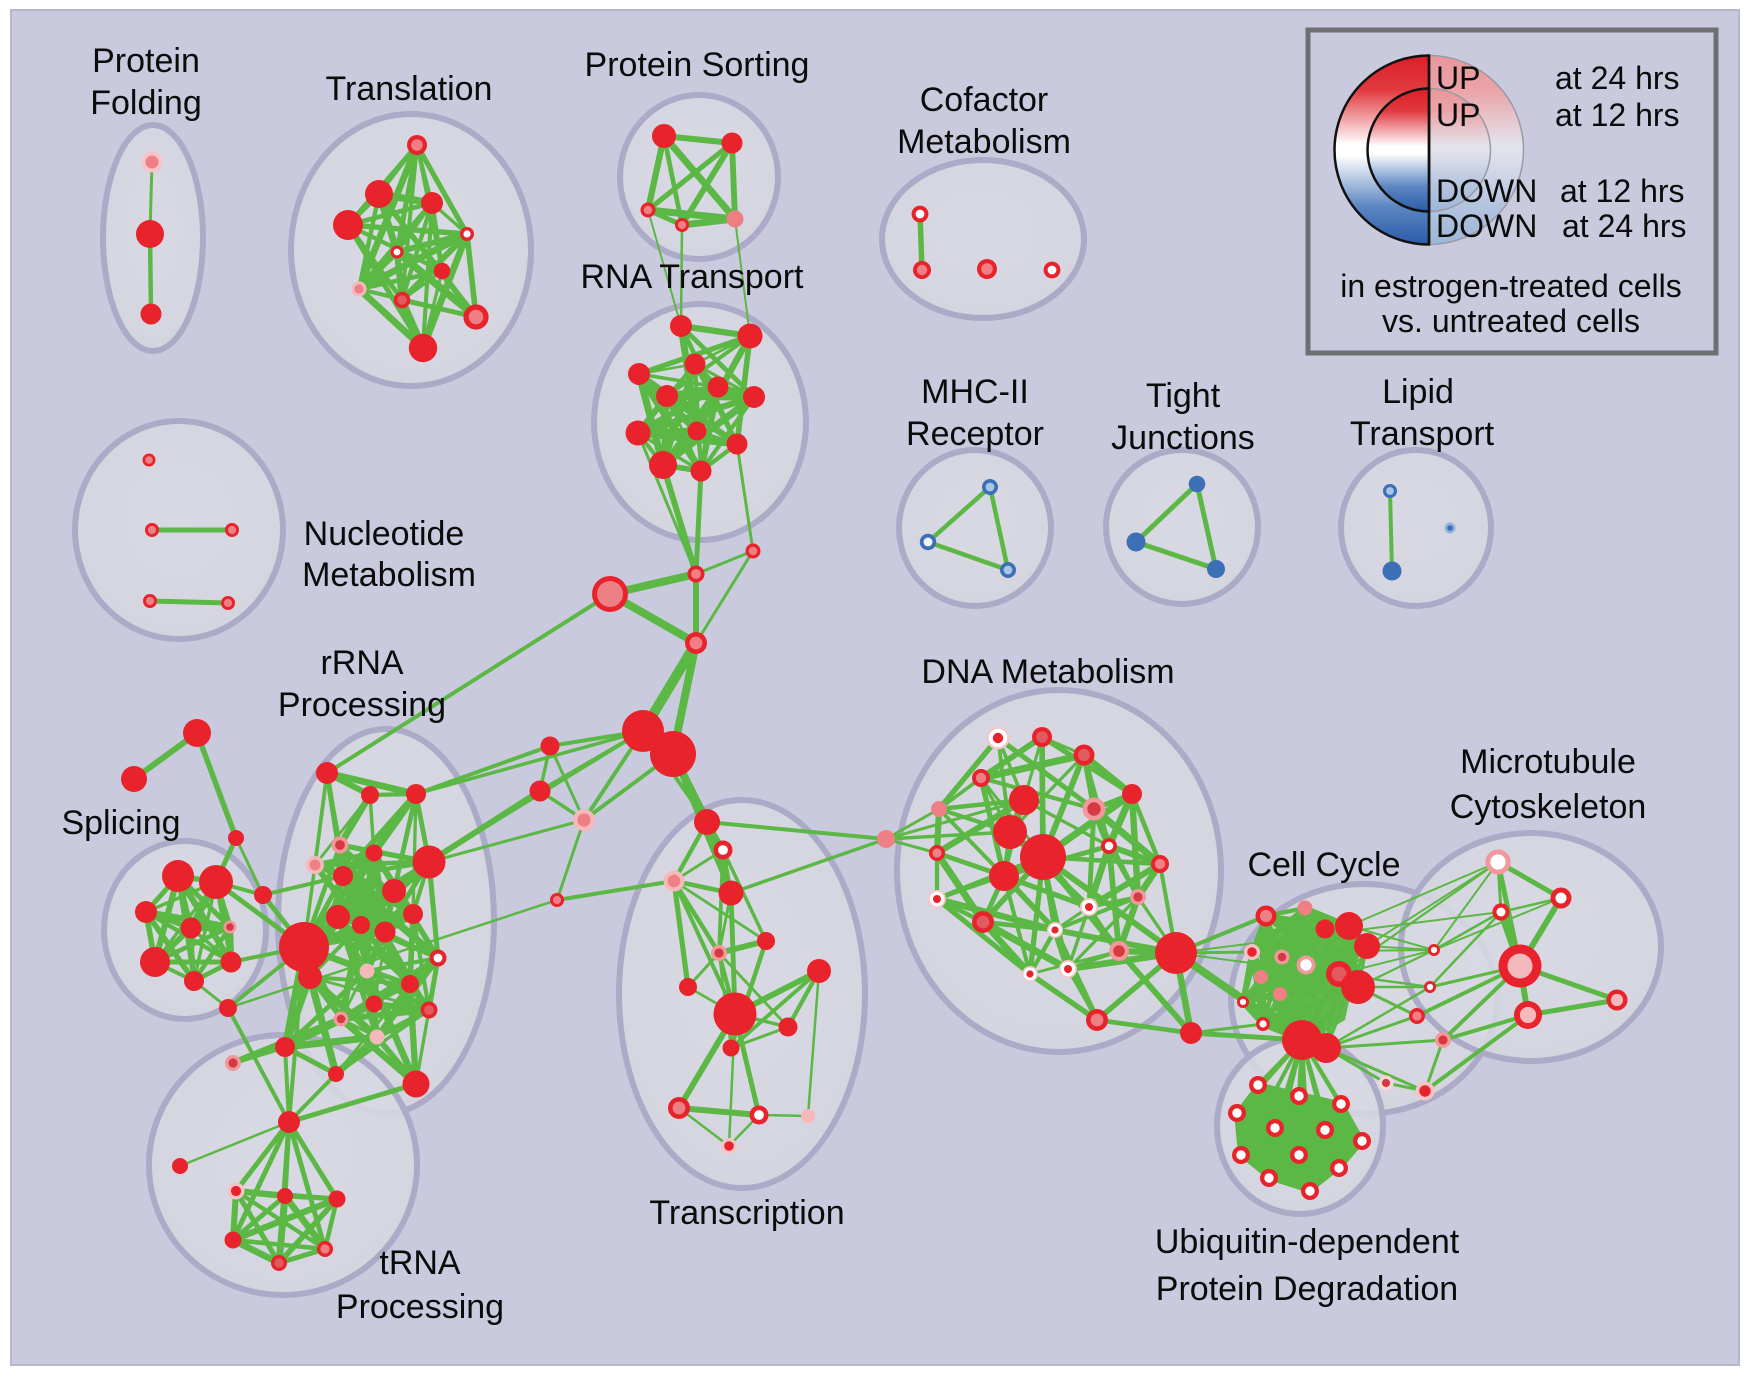  Describe the element at coordinates (146, 103) in the screenshot. I see `svg-text: Folding` at that location.